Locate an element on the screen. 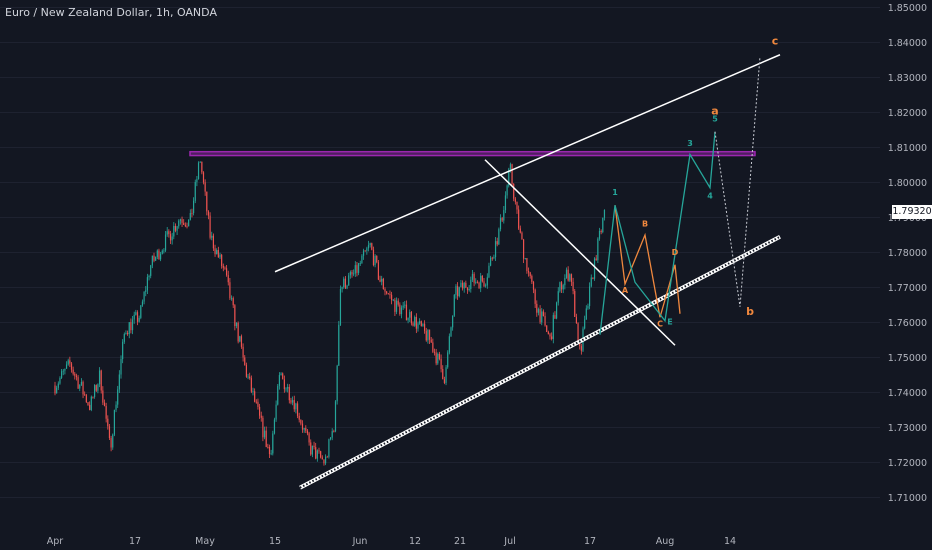  orange-wave-path is located at coordinates (647, 261).